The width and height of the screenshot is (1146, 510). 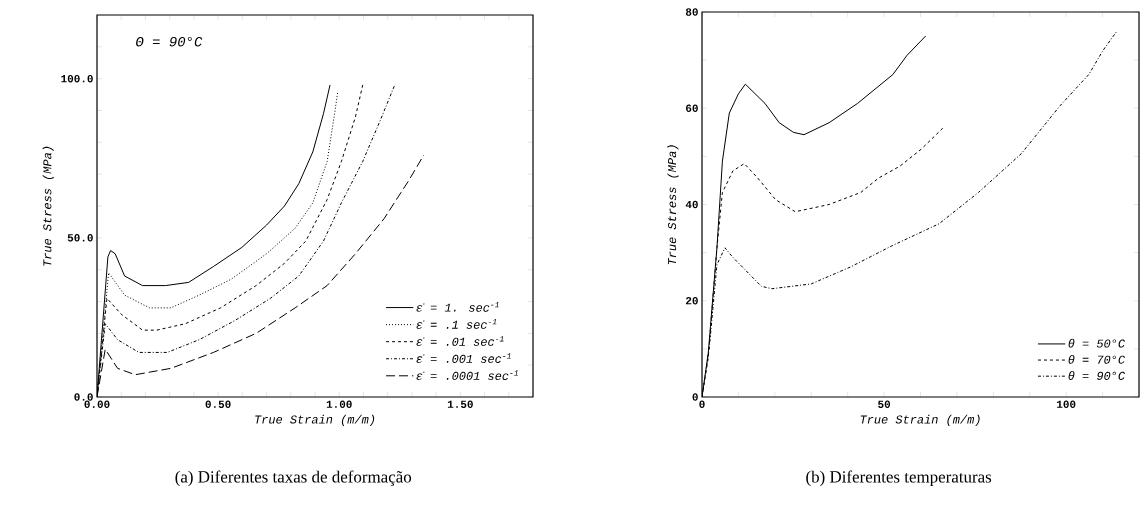 What do you see at coordinates (463, 358) in the screenshot?
I see `legend-label: ε̇ = .001 sec$^{-1}$` at bounding box center [463, 358].